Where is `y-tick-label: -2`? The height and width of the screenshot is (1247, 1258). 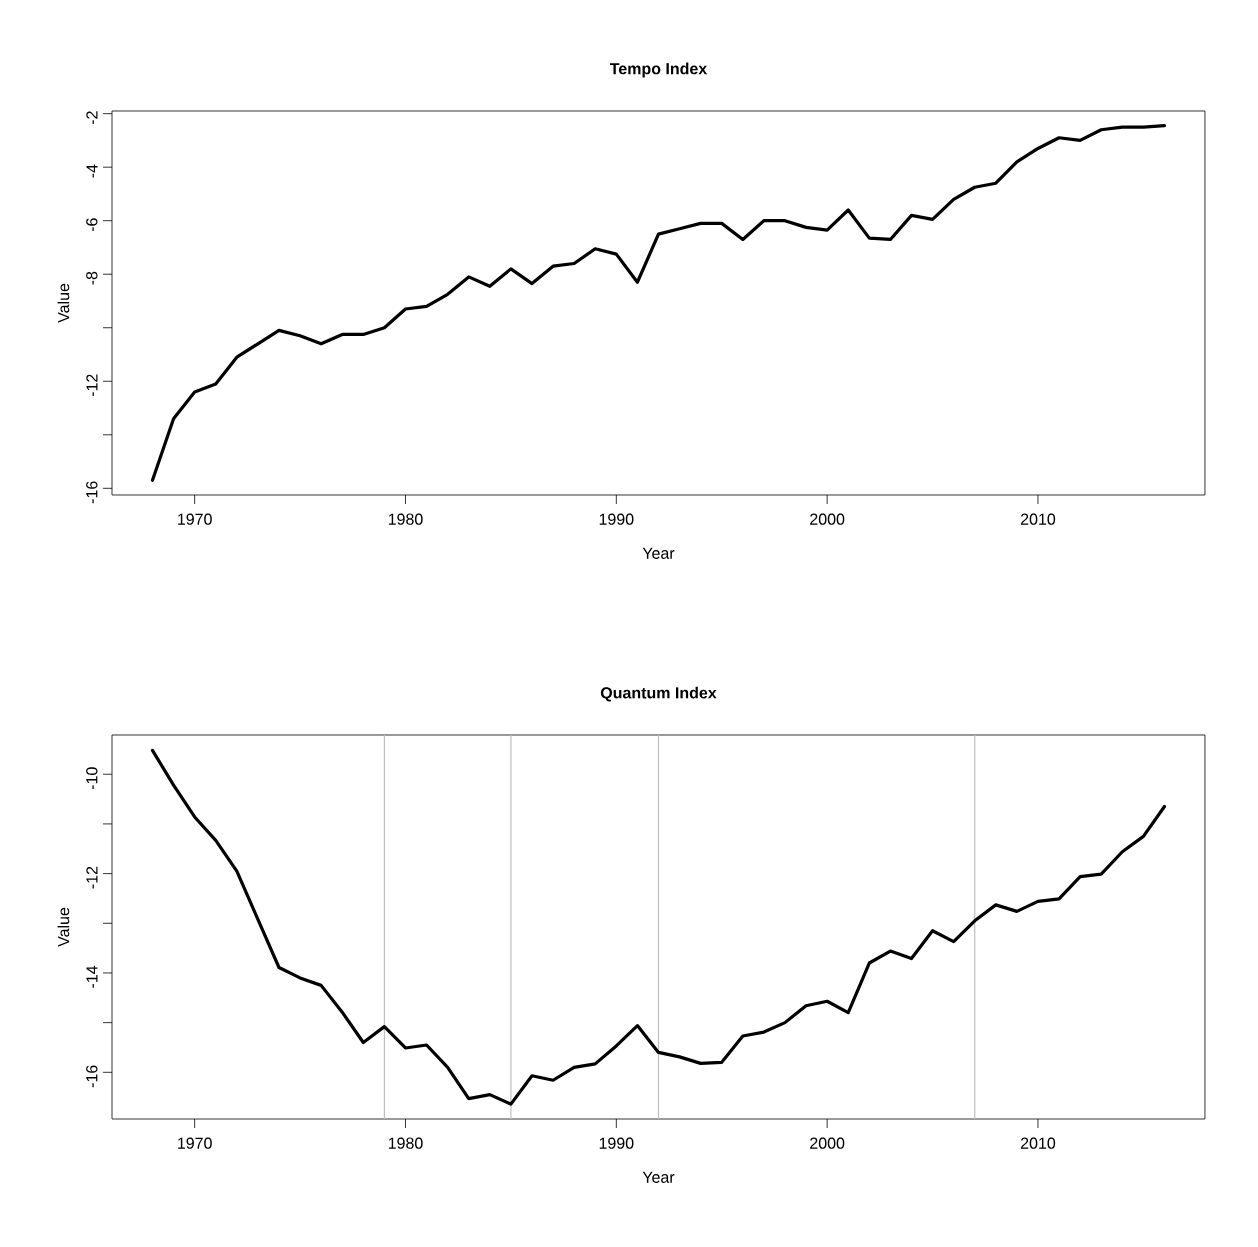 y-tick-label: -2 is located at coordinates (92, 118).